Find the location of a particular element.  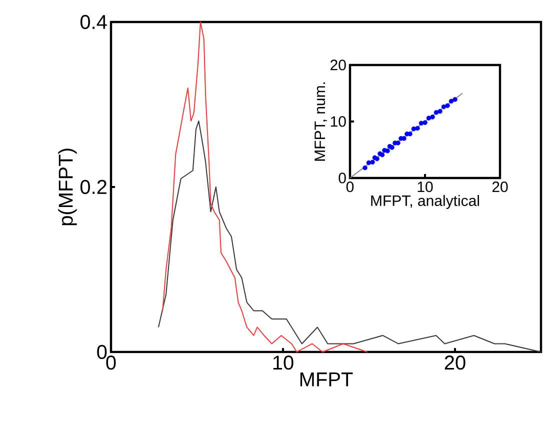

y-tick-label: 0.2 is located at coordinates (93, 187).